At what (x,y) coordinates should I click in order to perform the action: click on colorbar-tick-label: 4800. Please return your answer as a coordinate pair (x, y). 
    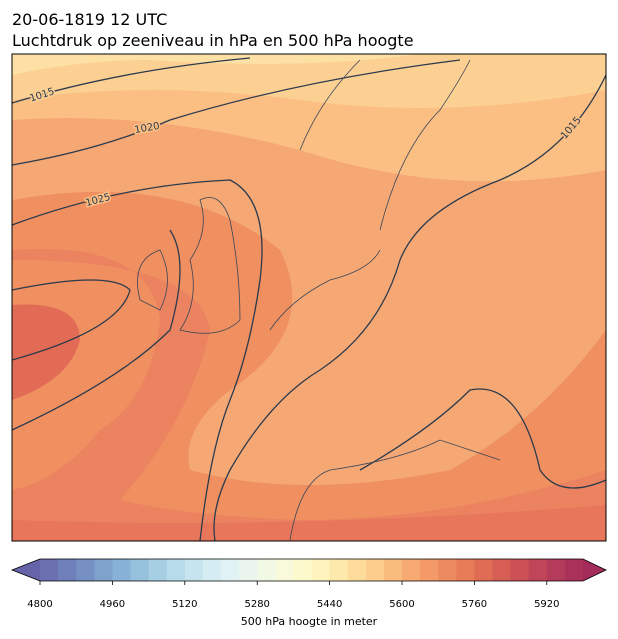
    Looking at the image, I should click on (39, 604).